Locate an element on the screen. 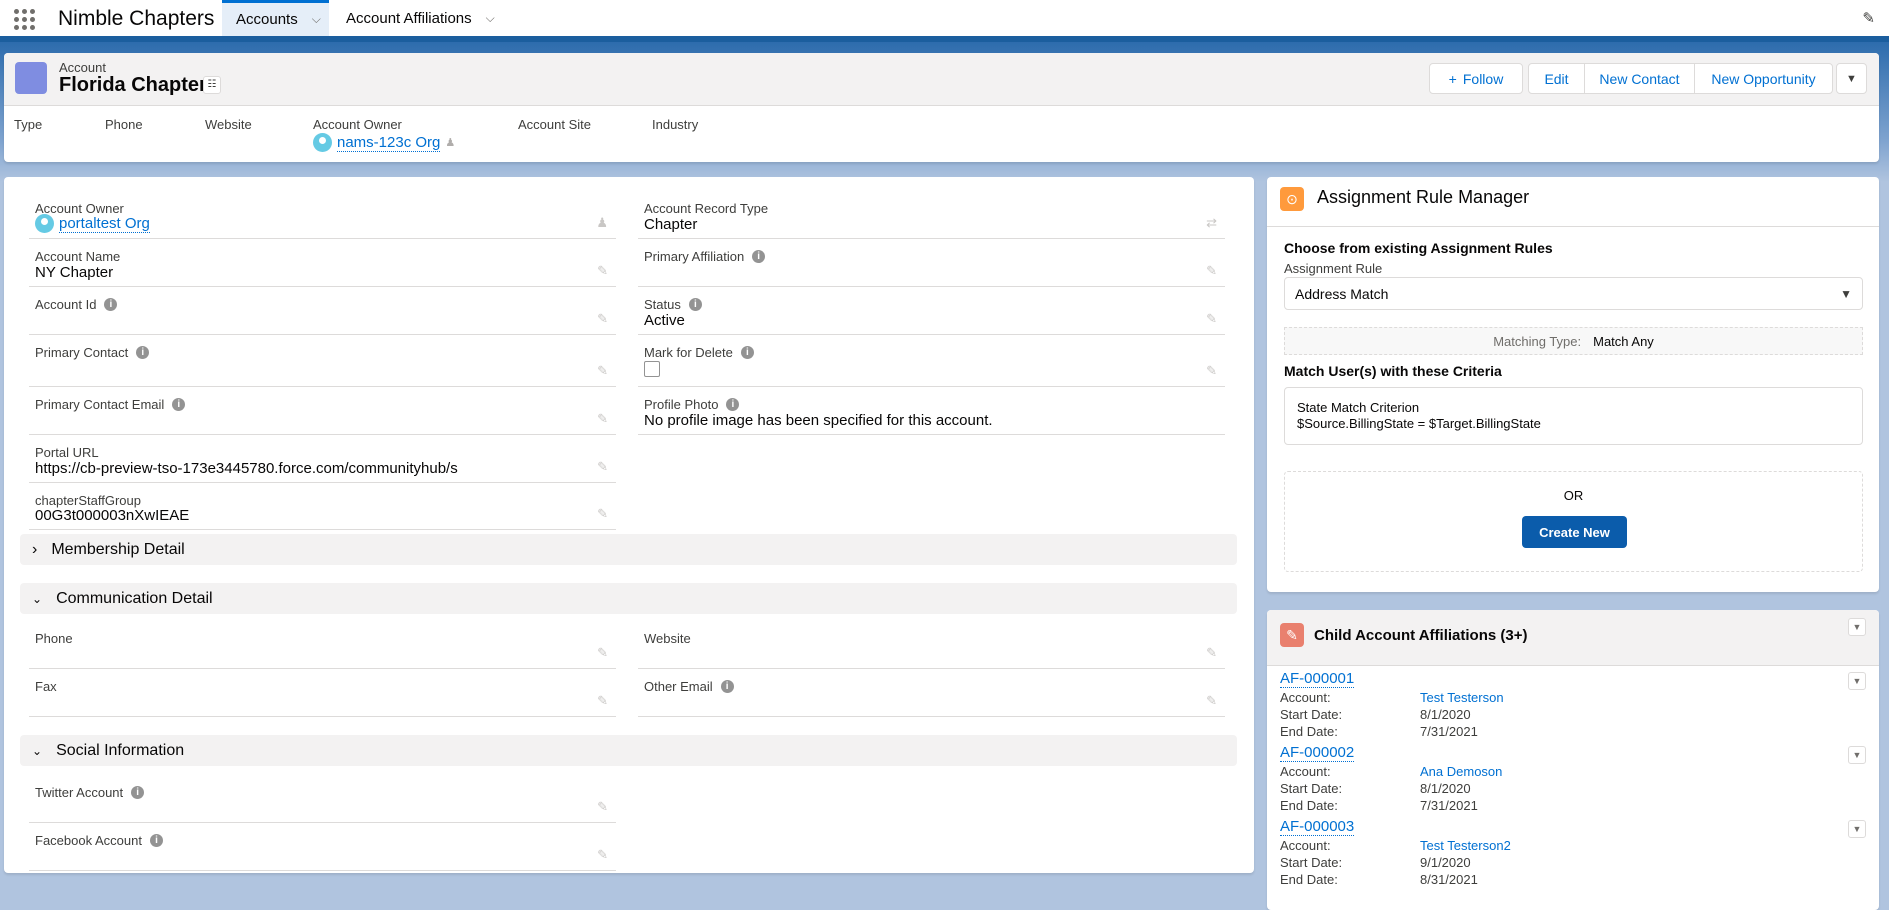 This screenshot has width=1889, height=910. field-label: Other Email is located at coordinates (678, 686).